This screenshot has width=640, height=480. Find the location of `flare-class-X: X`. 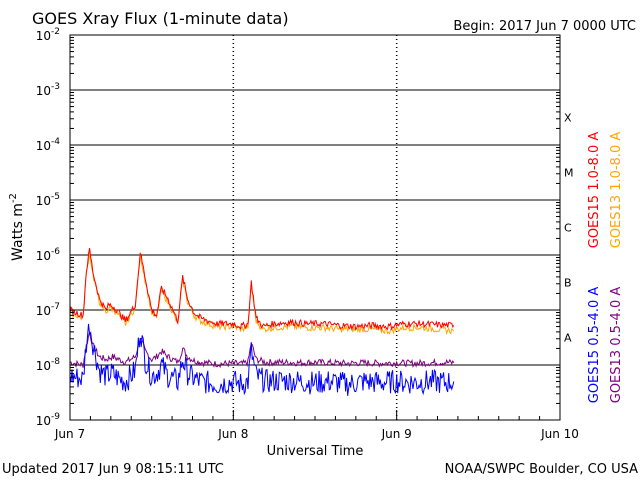

flare-class-X: X is located at coordinates (568, 118).